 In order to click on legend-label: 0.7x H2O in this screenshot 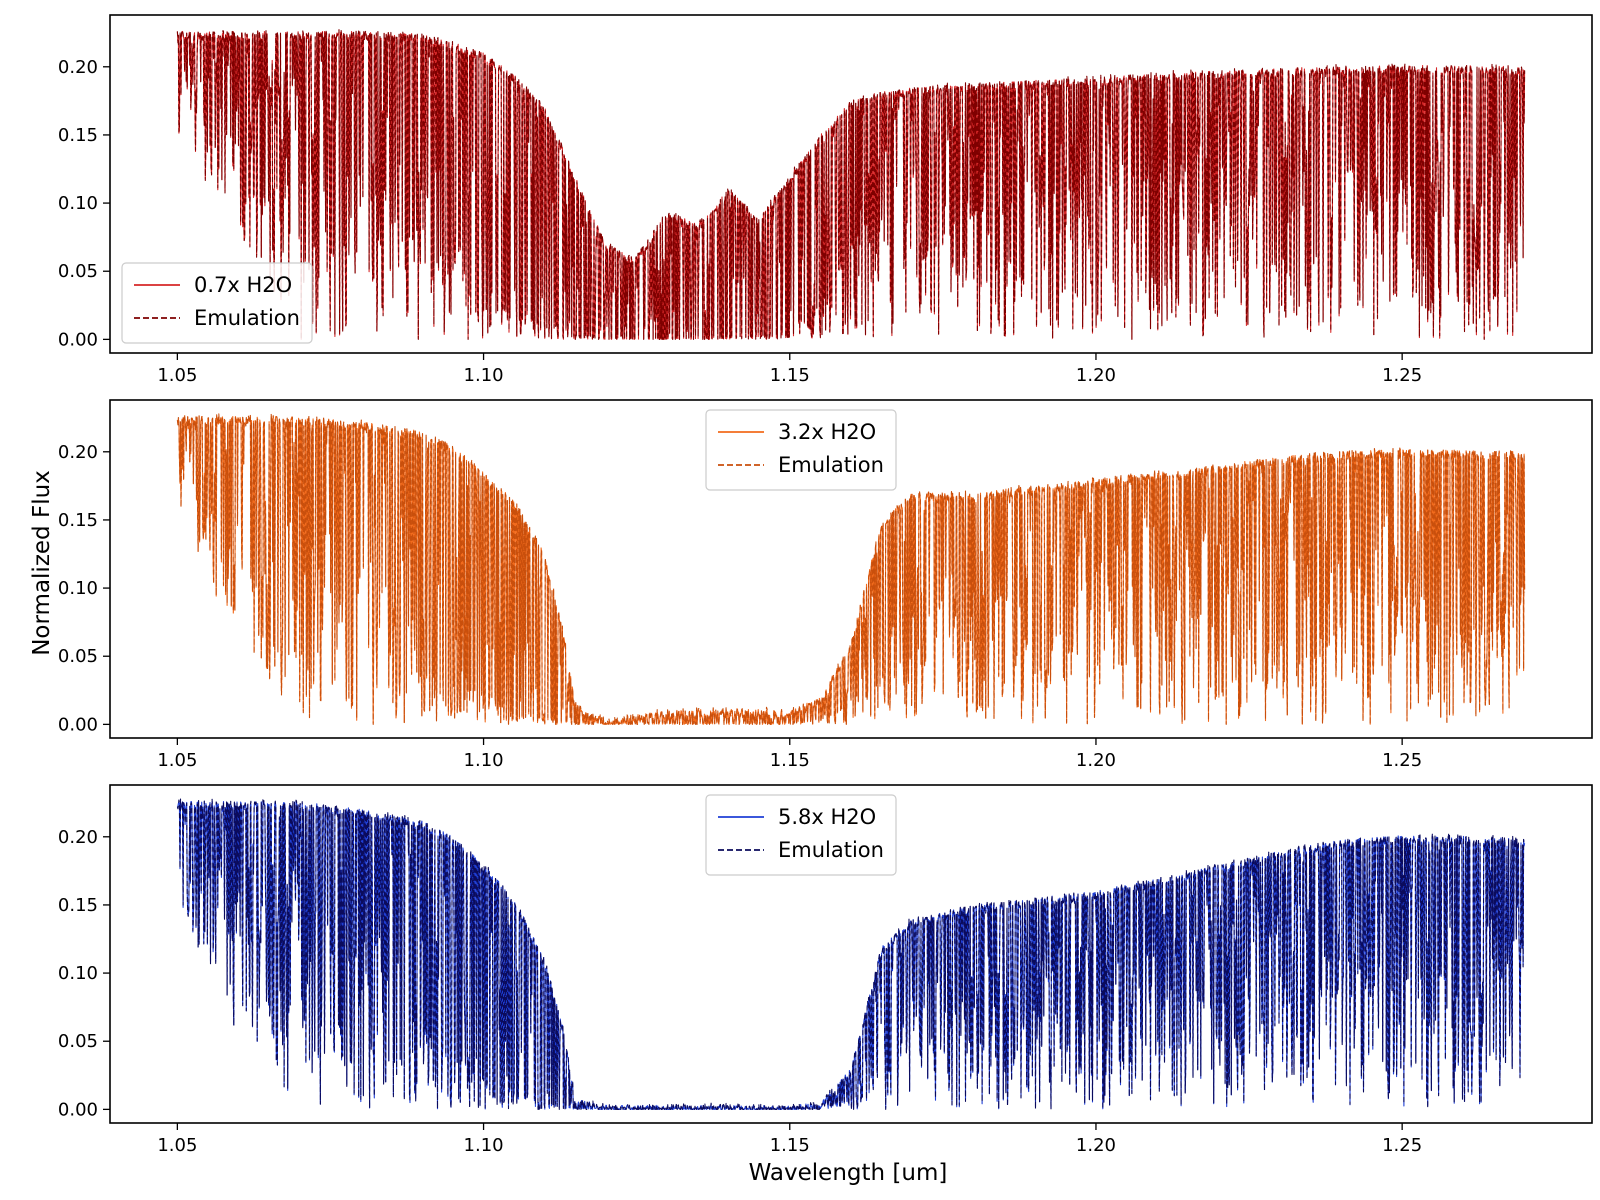, I will do `click(243, 285)`.